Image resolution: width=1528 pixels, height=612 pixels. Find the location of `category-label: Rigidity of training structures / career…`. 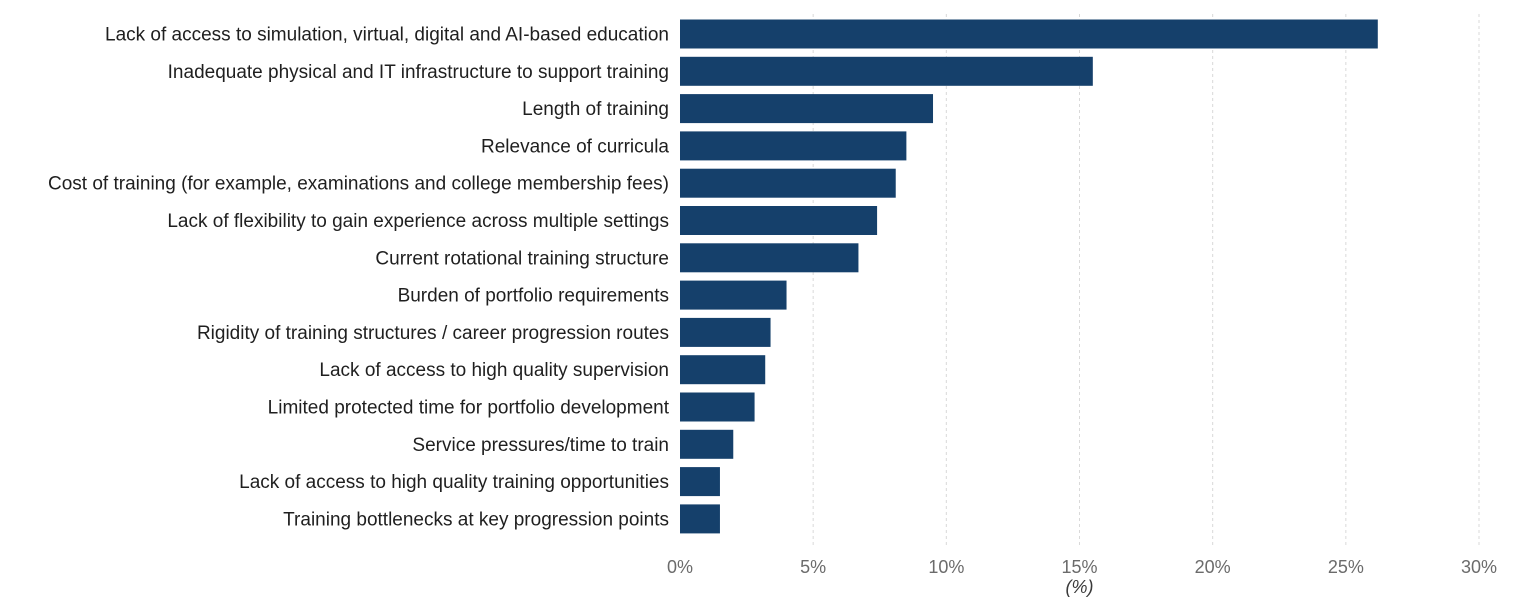

category-label: Rigidity of training structures / career… is located at coordinates (433, 333).